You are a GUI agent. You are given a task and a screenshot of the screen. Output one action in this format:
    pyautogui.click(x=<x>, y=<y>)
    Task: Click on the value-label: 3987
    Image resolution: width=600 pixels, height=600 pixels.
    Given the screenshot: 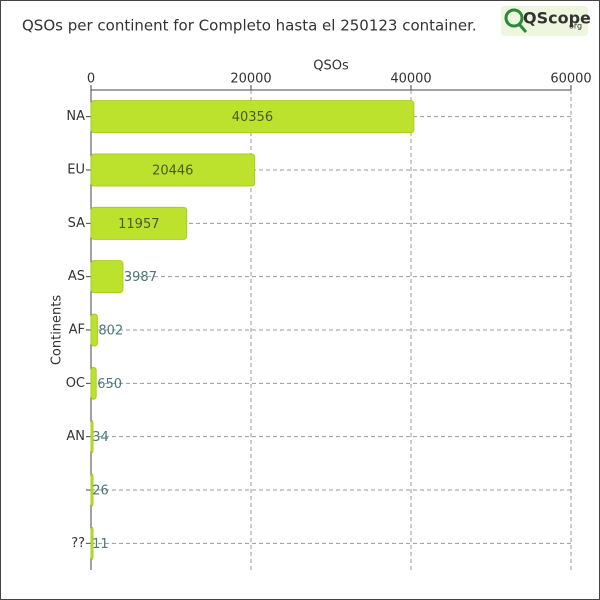 What is the action you would take?
    pyautogui.click(x=140, y=277)
    